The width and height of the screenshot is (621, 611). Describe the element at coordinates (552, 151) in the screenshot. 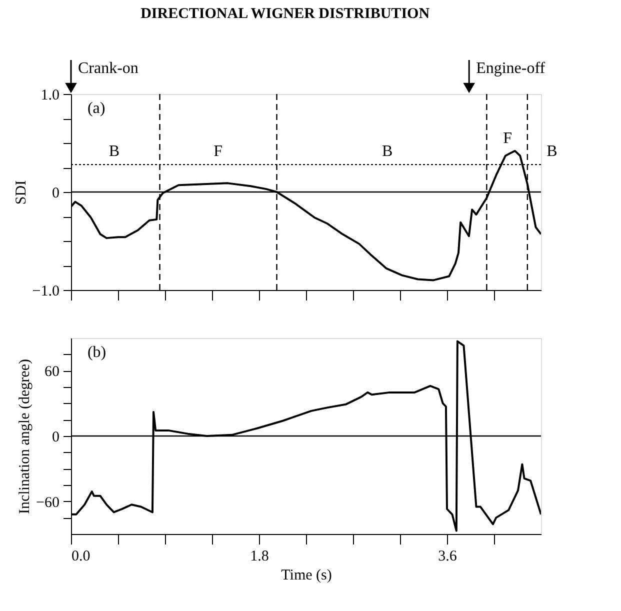

I see `text: B` at that location.